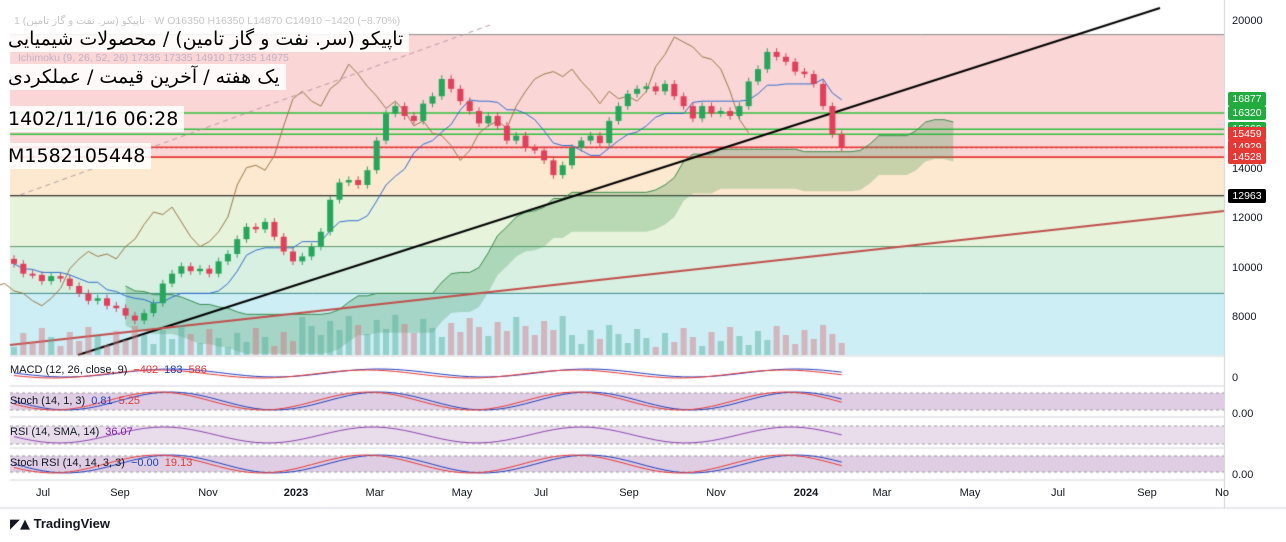 The height and width of the screenshot is (542, 1286). Describe the element at coordinates (20, 524) in the screenshot. I see `tradingview-logo-icon: ◤▲` at that location.